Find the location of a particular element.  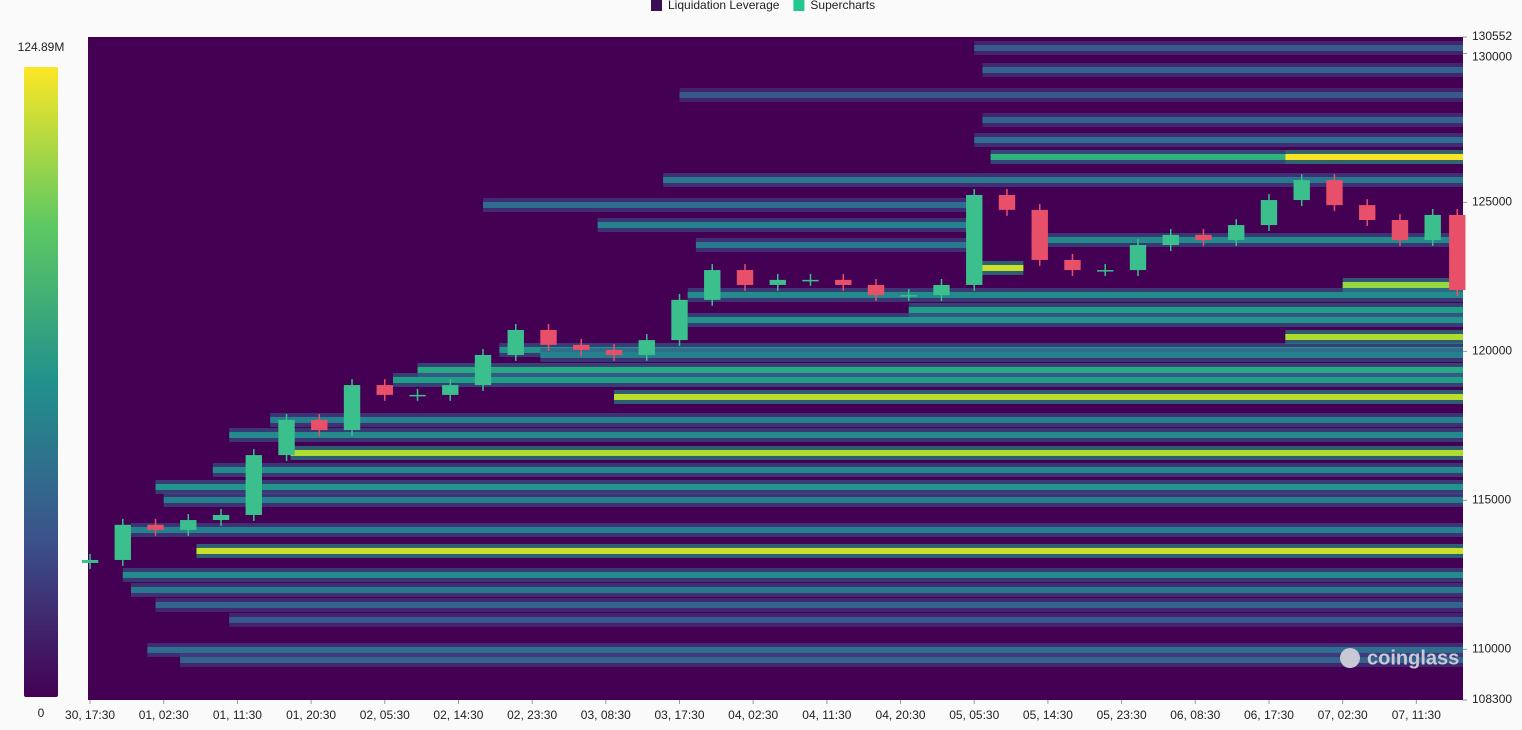

legend-label: Supercharts is located at coordinates (842, 6).